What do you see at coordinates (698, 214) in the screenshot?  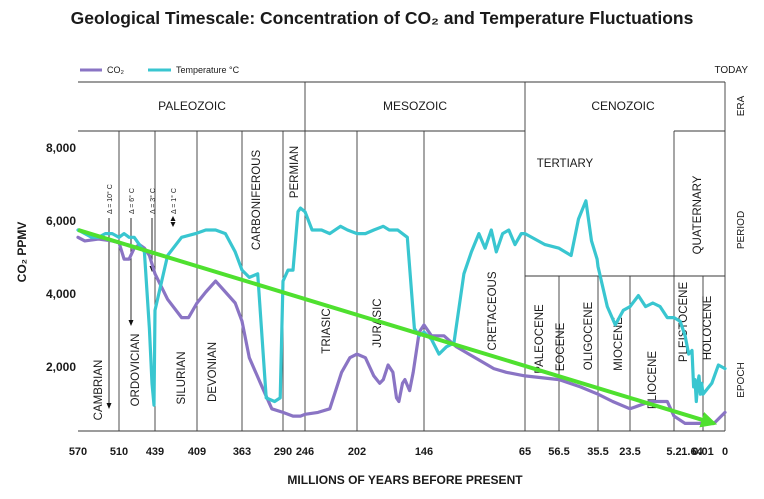 I see `period-label-quaternary: QUATERNARY` at bounding box center [698, 214].